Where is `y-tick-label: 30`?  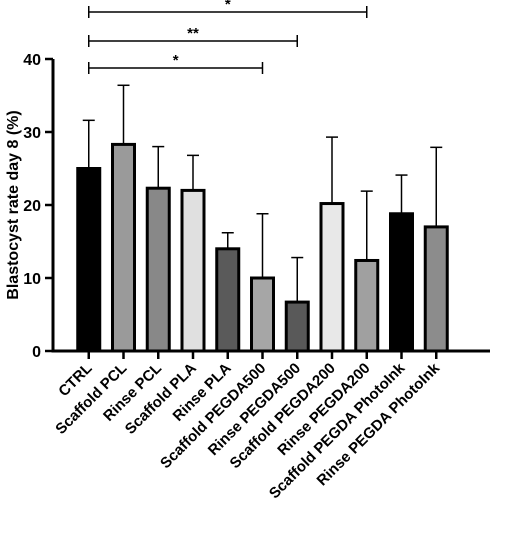 y-tick-label: 30 is located at coordinates (32, 133).